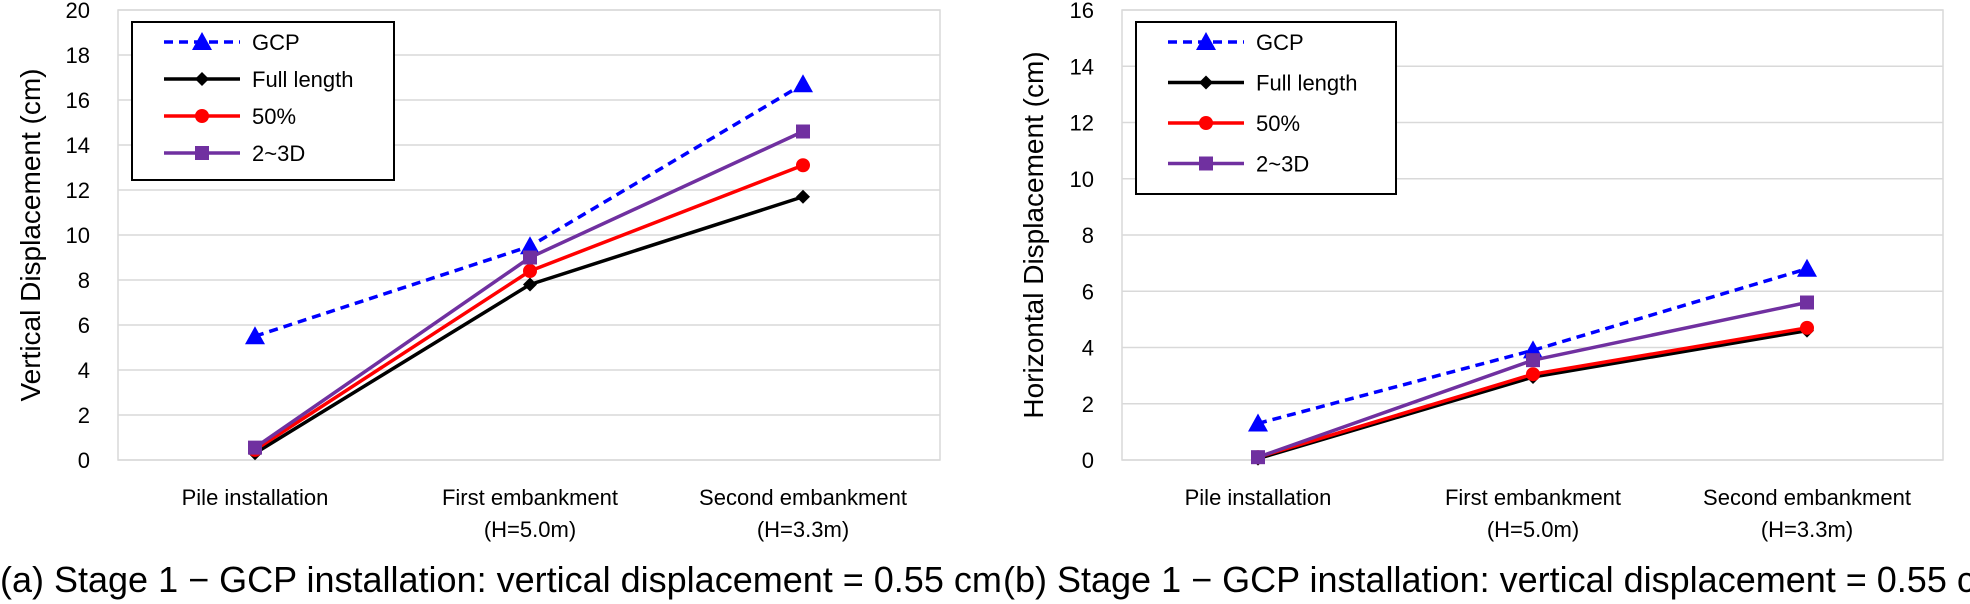  What do you see at coordinates (78, 55) in the screenshot?
I see `y-tick-label: 18` at bounding box center [78, 55].